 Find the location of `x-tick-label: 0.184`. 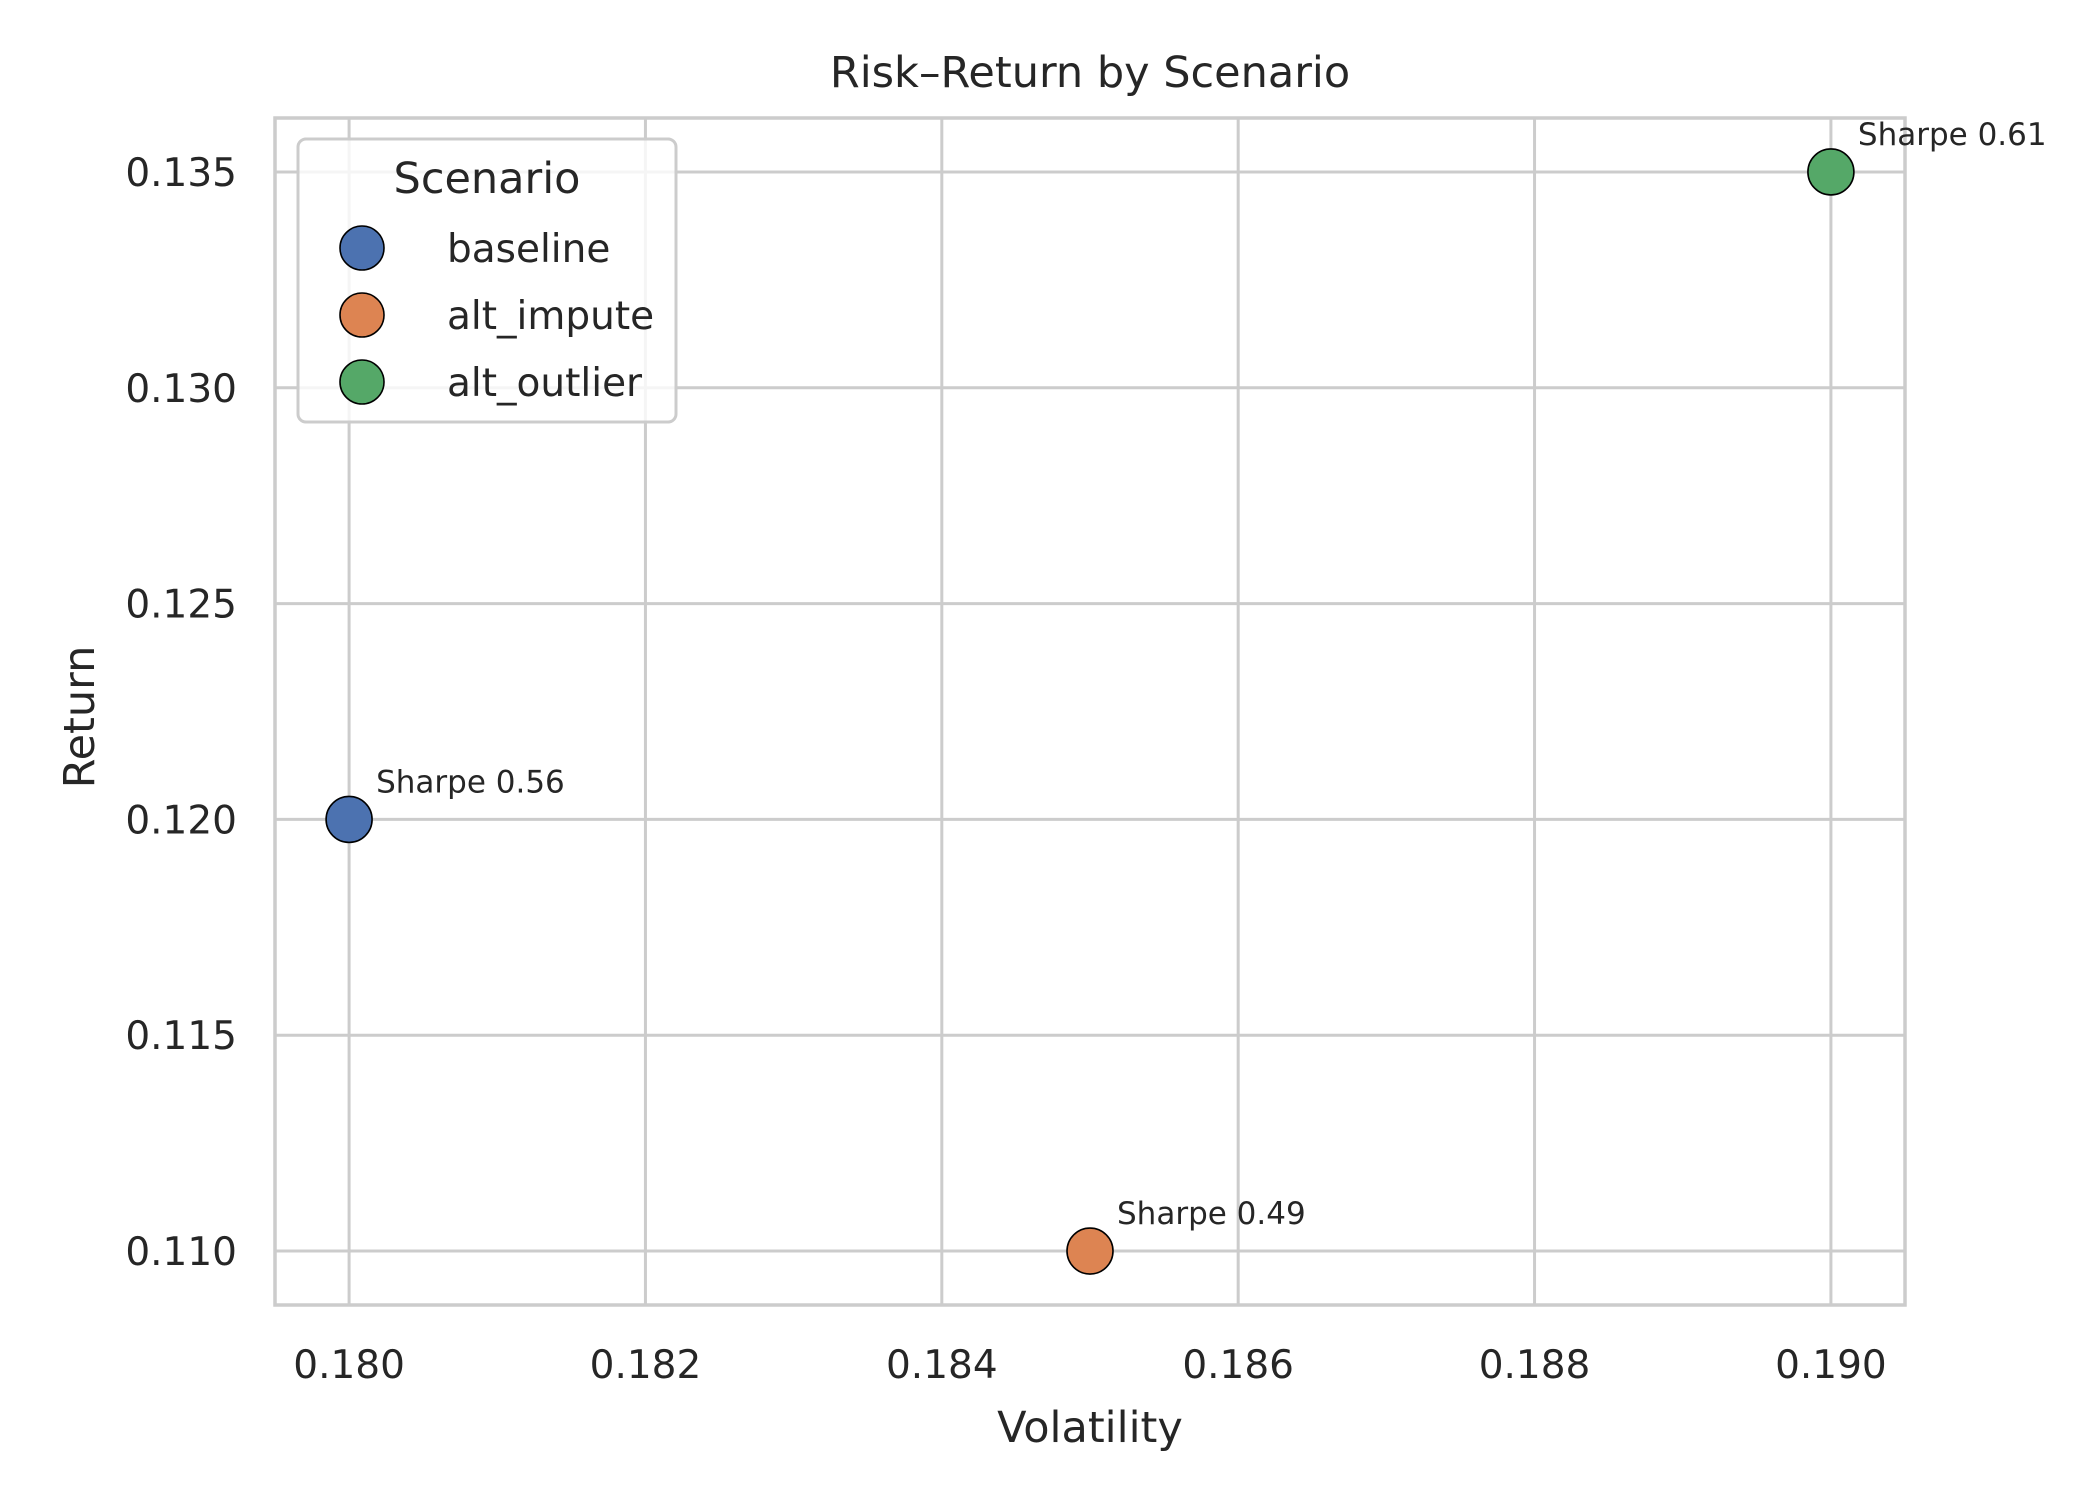

x-tick-label: 0.184 is located at coordinates (942, 1365).